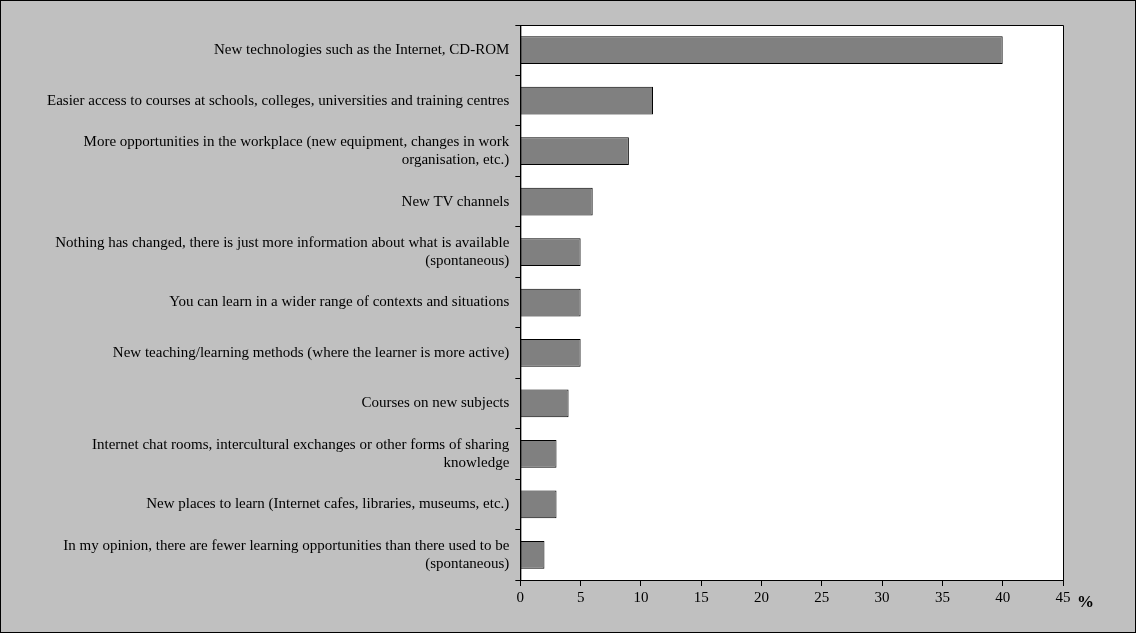 This screenshot has height=633, width=1136. I want to click on x-tick-label: 0, so click(520, 596).